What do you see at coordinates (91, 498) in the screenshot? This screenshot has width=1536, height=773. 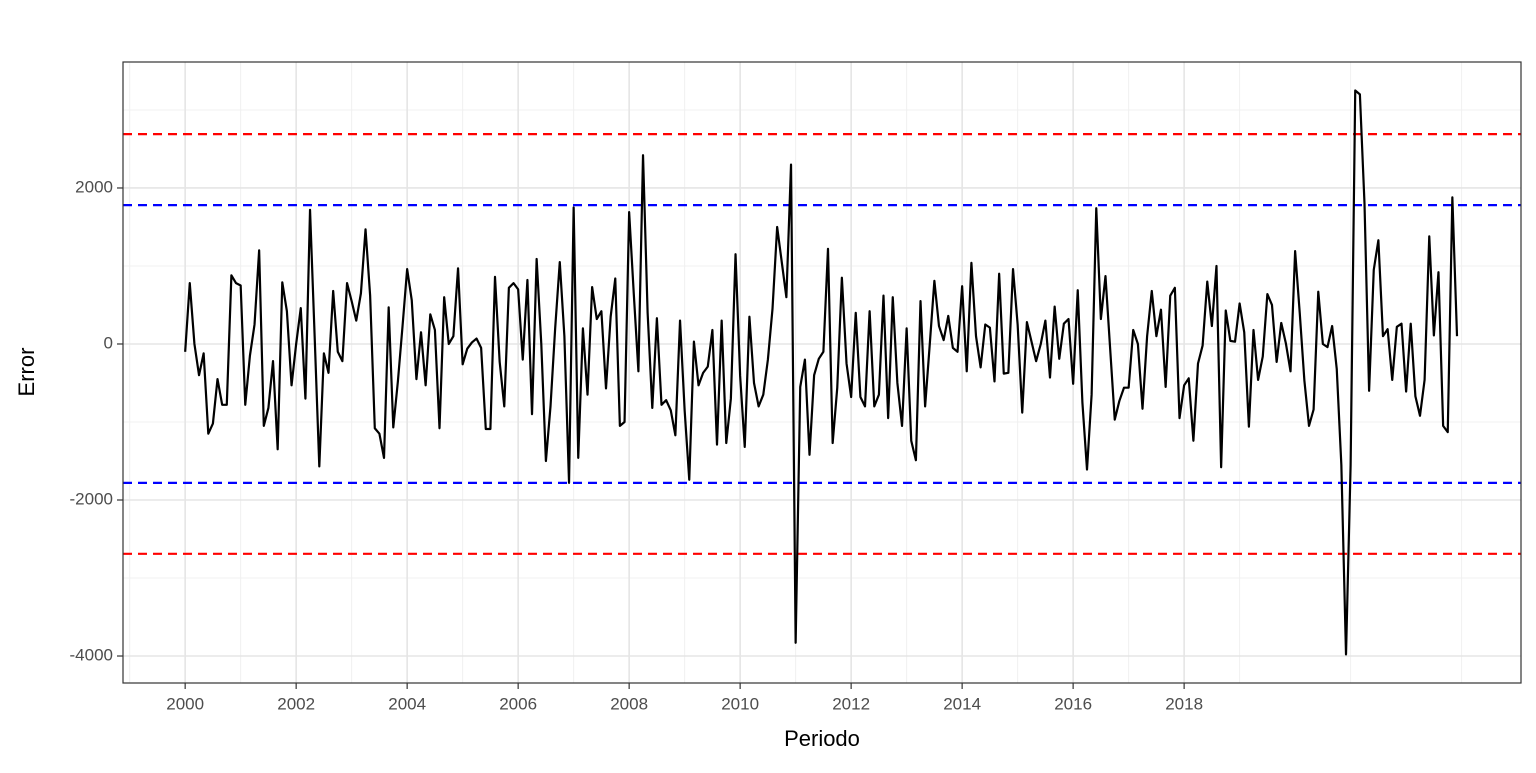 I see `y-tick-label: -2000` at bounding box center [91, 498].